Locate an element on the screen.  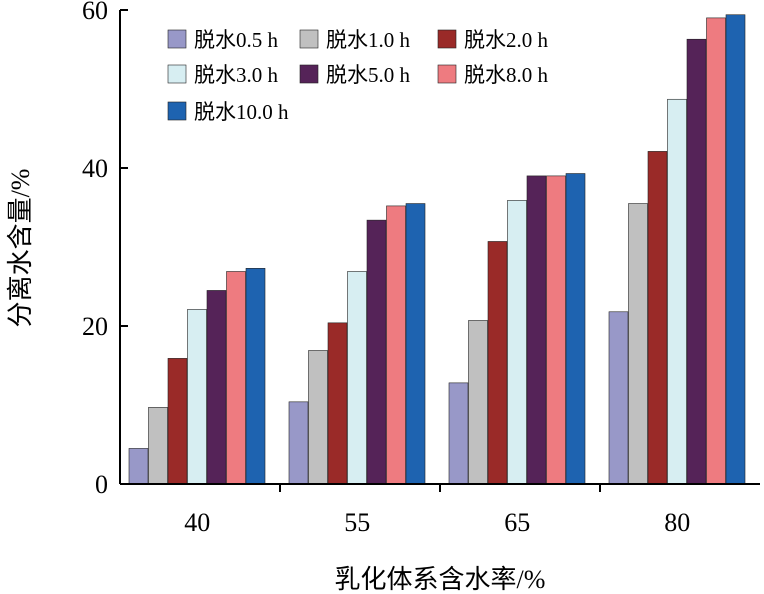
x-tick-label: 55 is located at coordinates (357, 522).